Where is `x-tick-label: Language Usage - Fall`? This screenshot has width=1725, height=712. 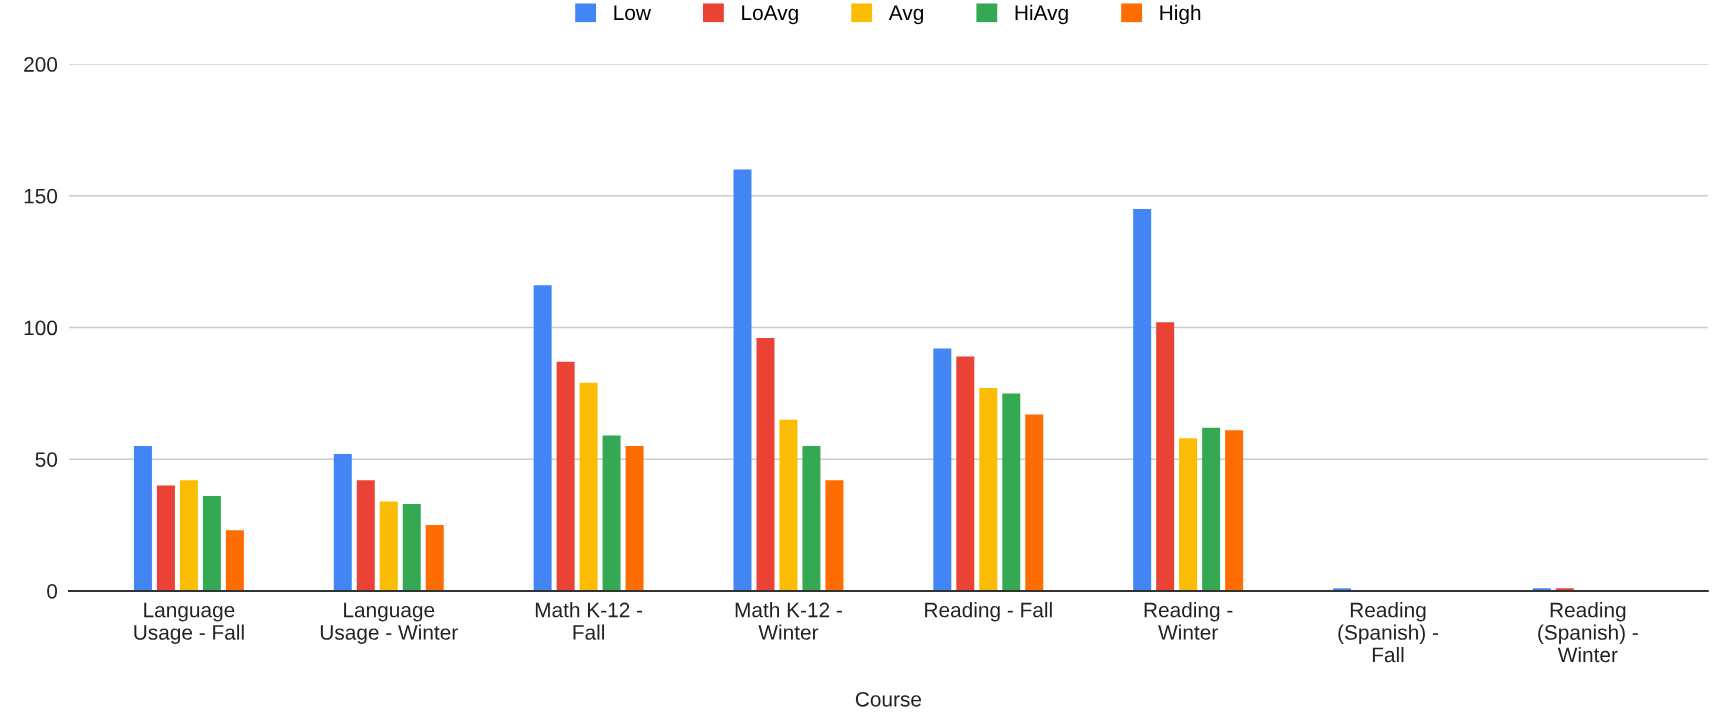
x-tick-label: Language Usage - Fall is located at coordinates (189, 623).